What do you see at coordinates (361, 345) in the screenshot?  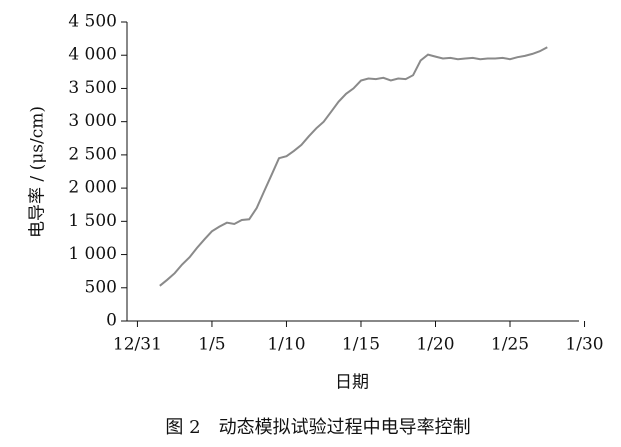 I see `x-tick-label: 1/15` at bounding box center [361, 345].